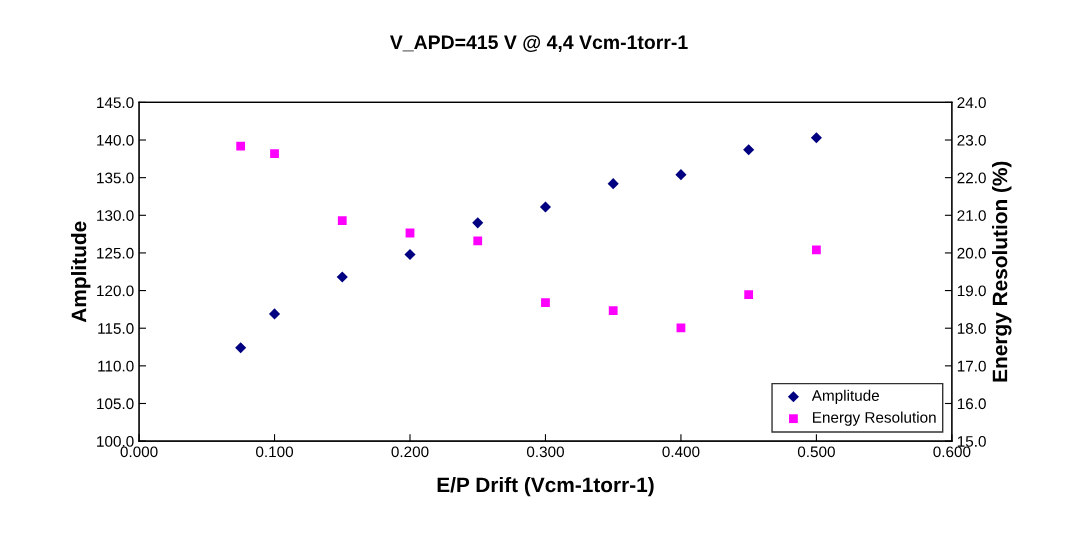 The width and height of the screenshot is (1078, 536). I want to click on x-tick-label: 0.500, so click(816, 452).